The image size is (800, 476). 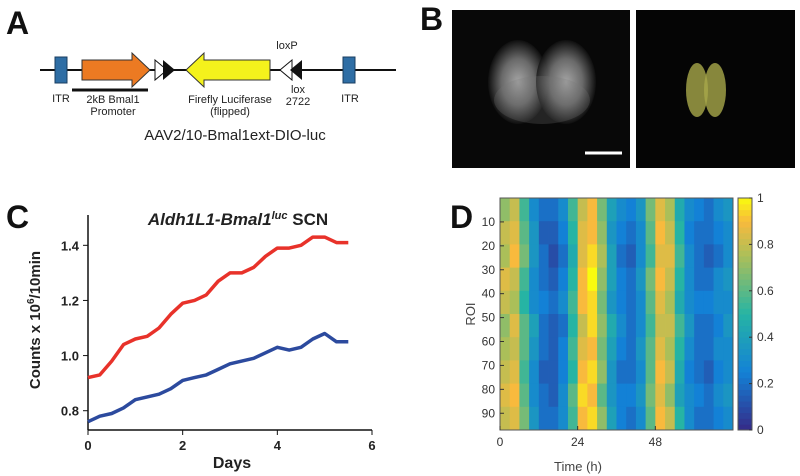 What do you see at coordinates (461, 217) in the screenshot?
I see `panel-label: D` at bounding box center [461, 217].